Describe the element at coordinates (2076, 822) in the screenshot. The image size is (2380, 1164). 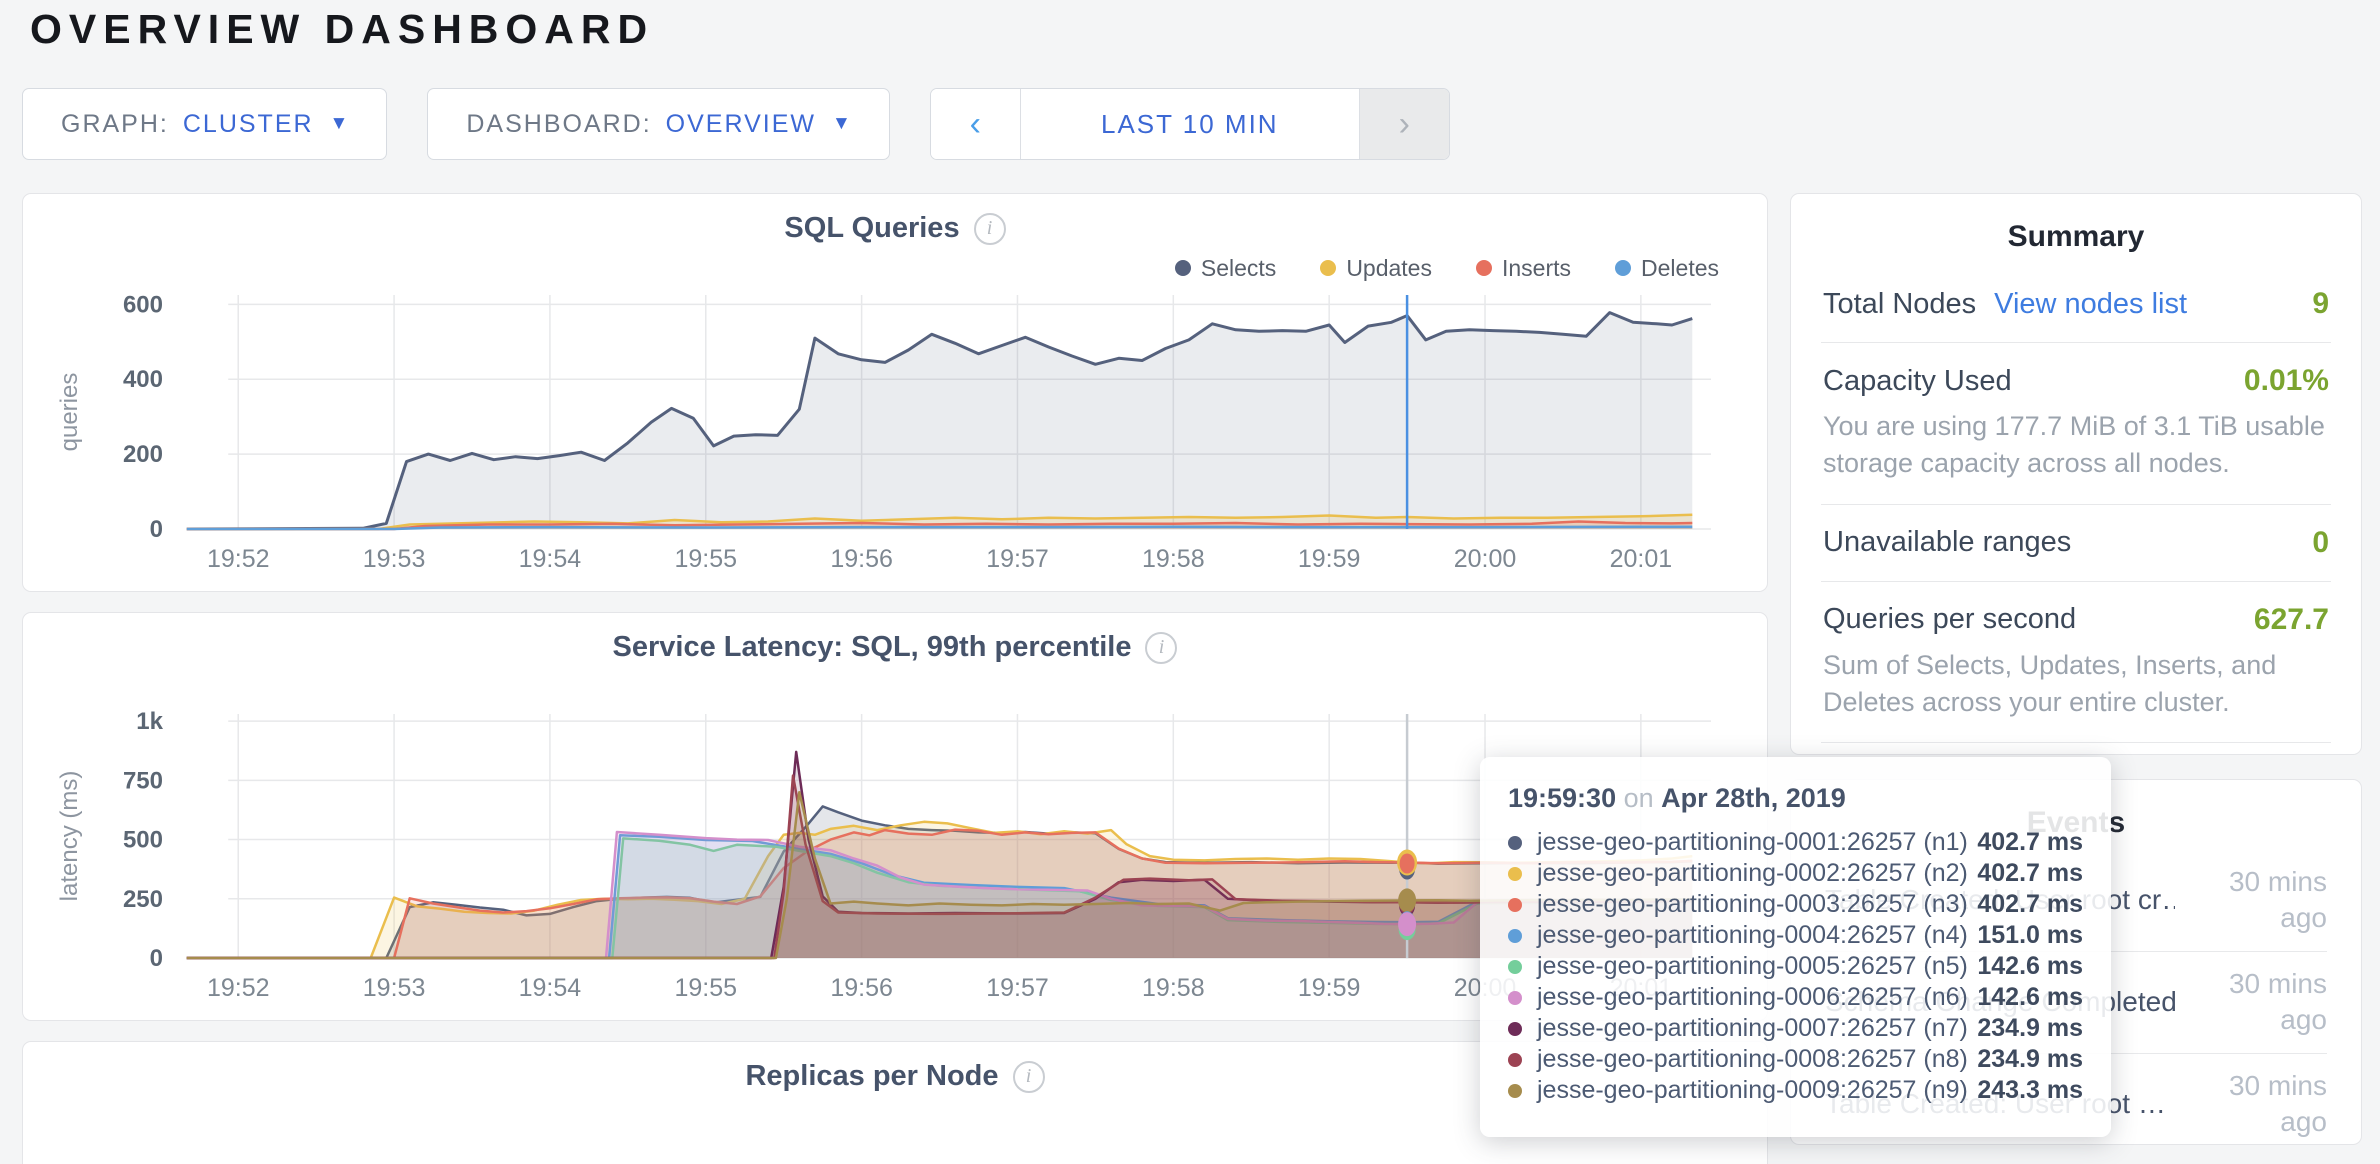
I see `events-title: Events` at that location.